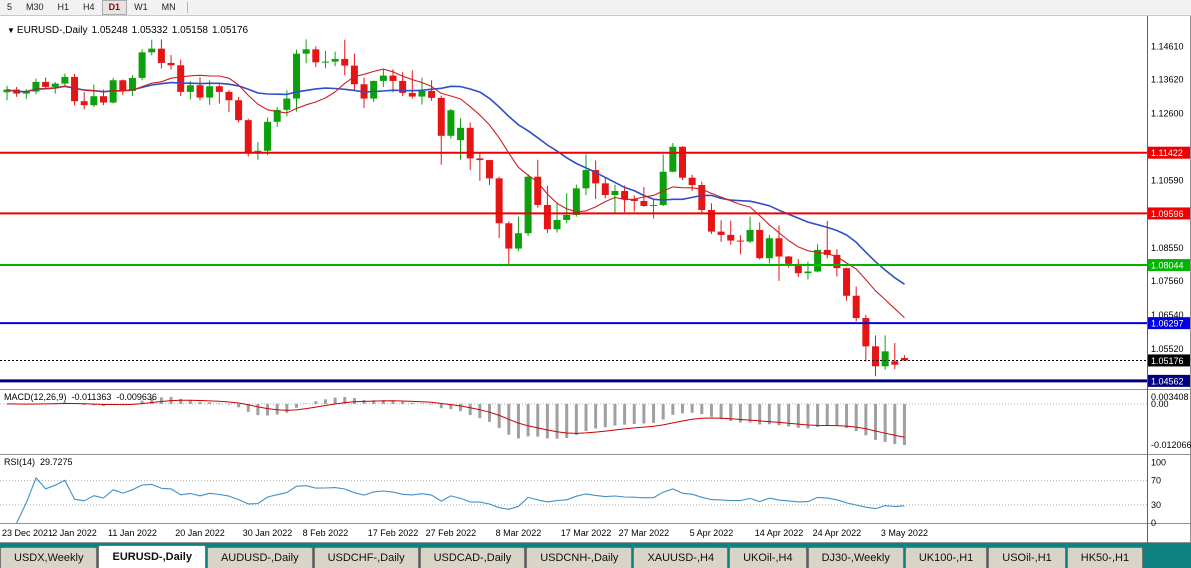 The height and width of the screenshot is (568, 1191). What do you see at coordinates (326, 533) in the screenshot?
I see `date-label: 8 Feb 2022` at bounding box center [326, 533].